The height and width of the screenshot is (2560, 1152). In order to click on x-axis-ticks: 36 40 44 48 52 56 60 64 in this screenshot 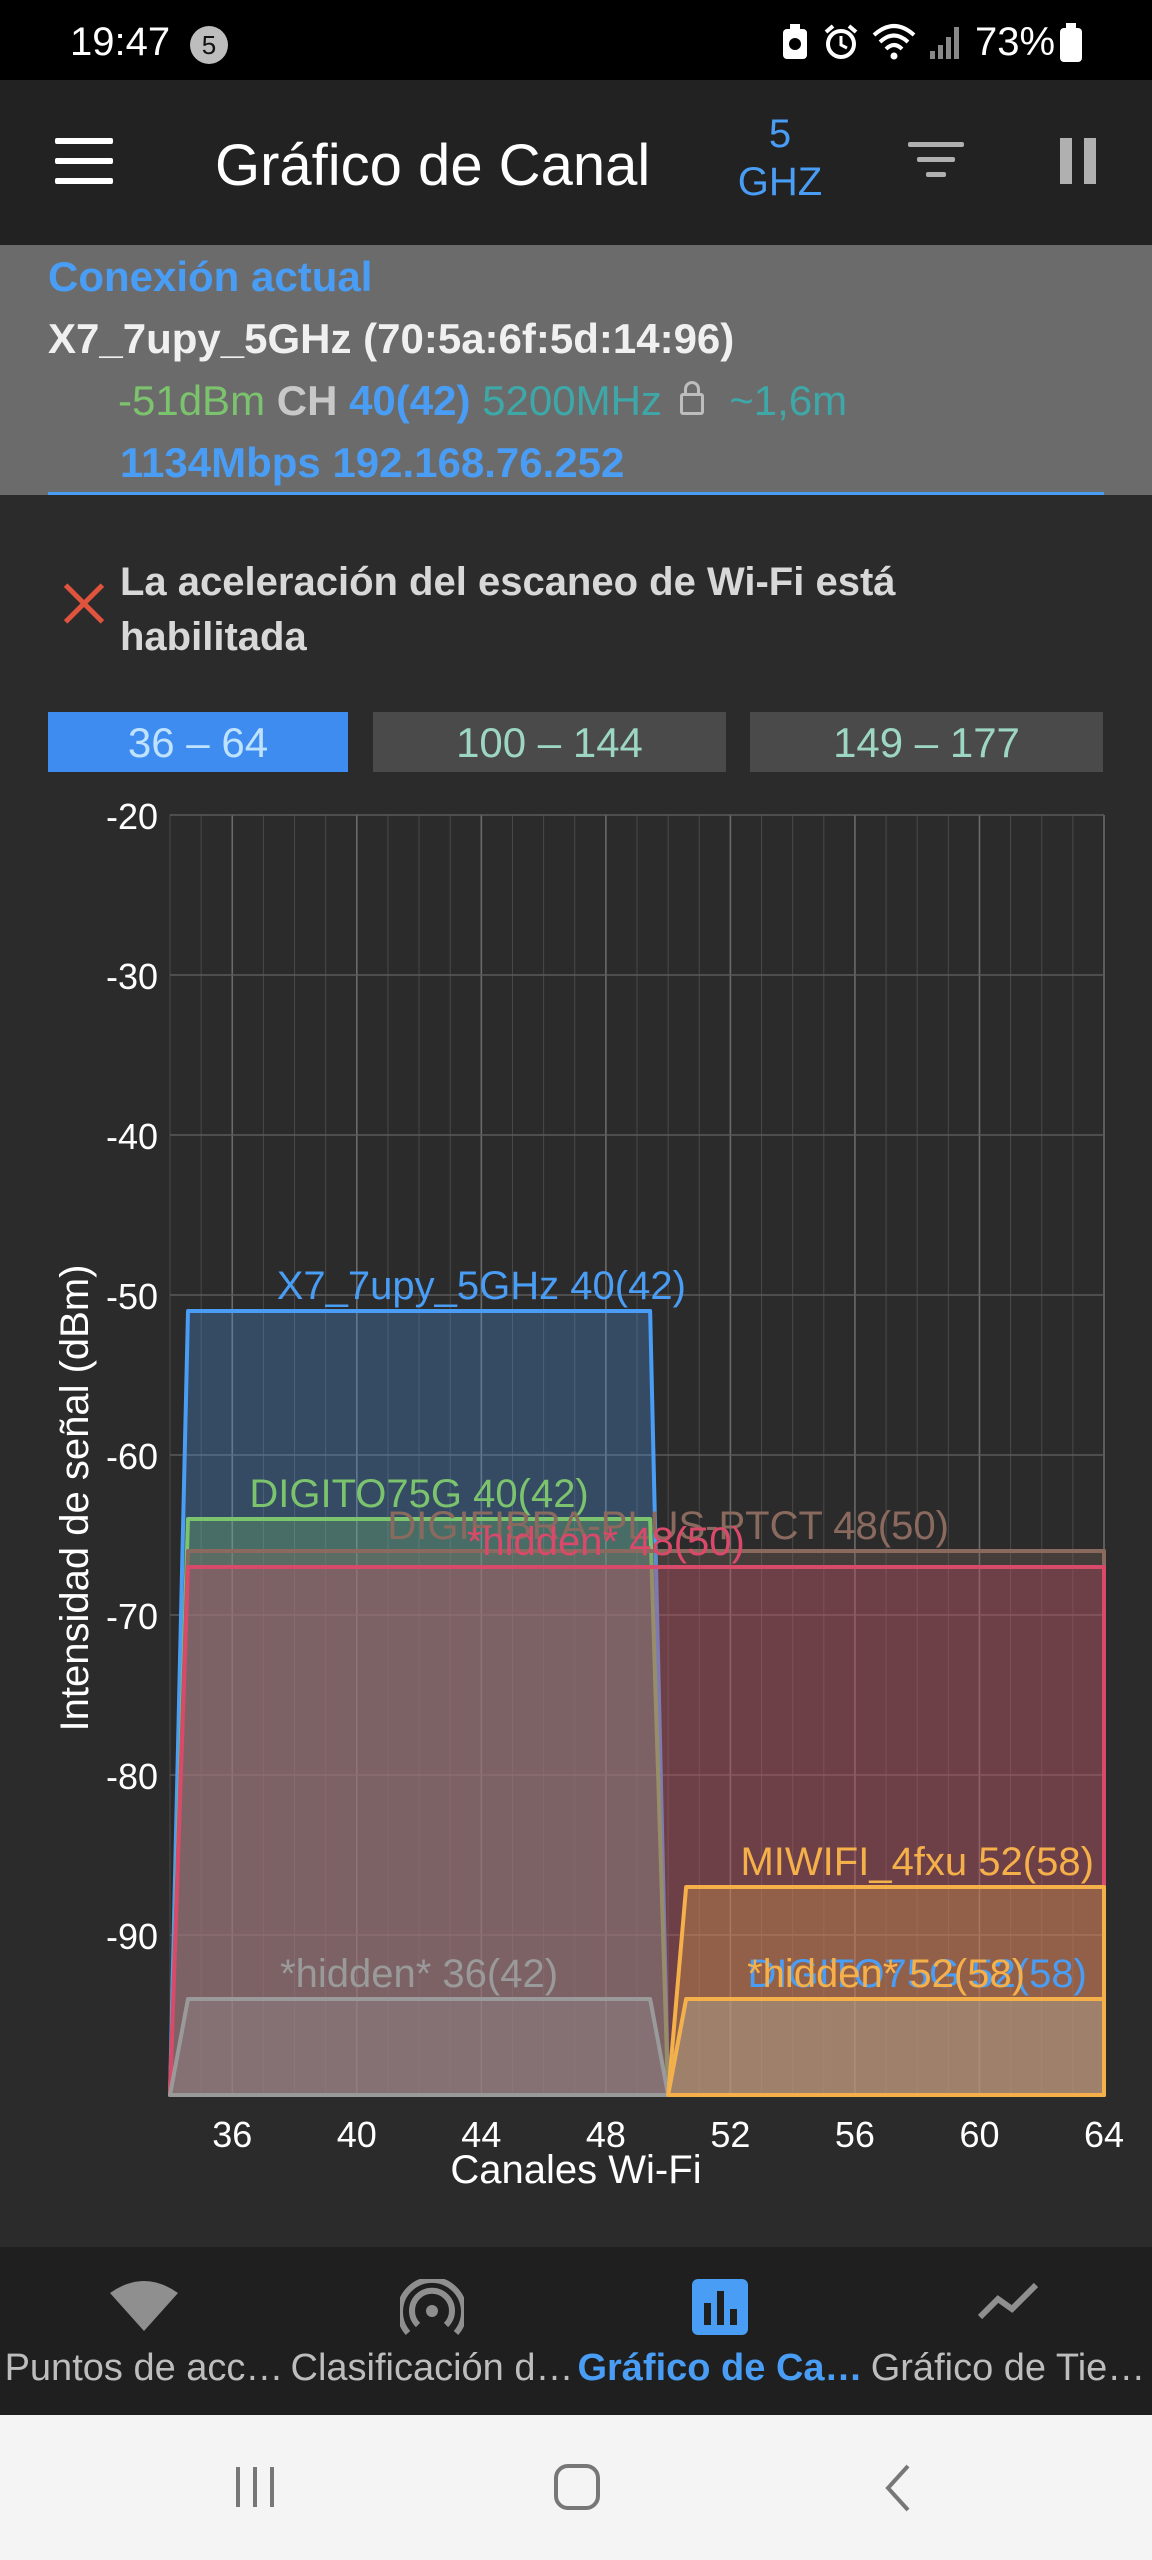, I will do `click(668, 2134)`.